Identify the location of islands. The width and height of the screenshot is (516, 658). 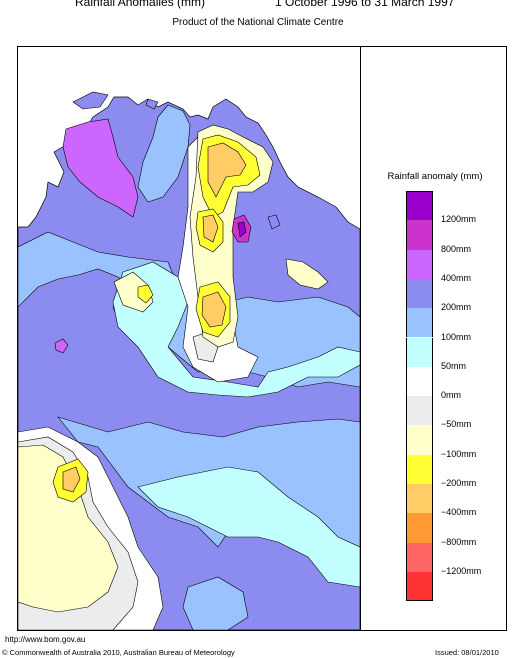
(176, 160).